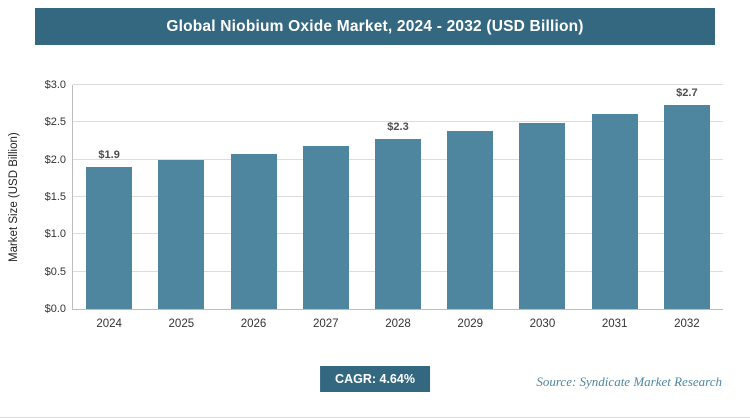  Describe the element at coordinates (542, 324) in the screenshot. I see `x-tick-label: 2030` at that location.